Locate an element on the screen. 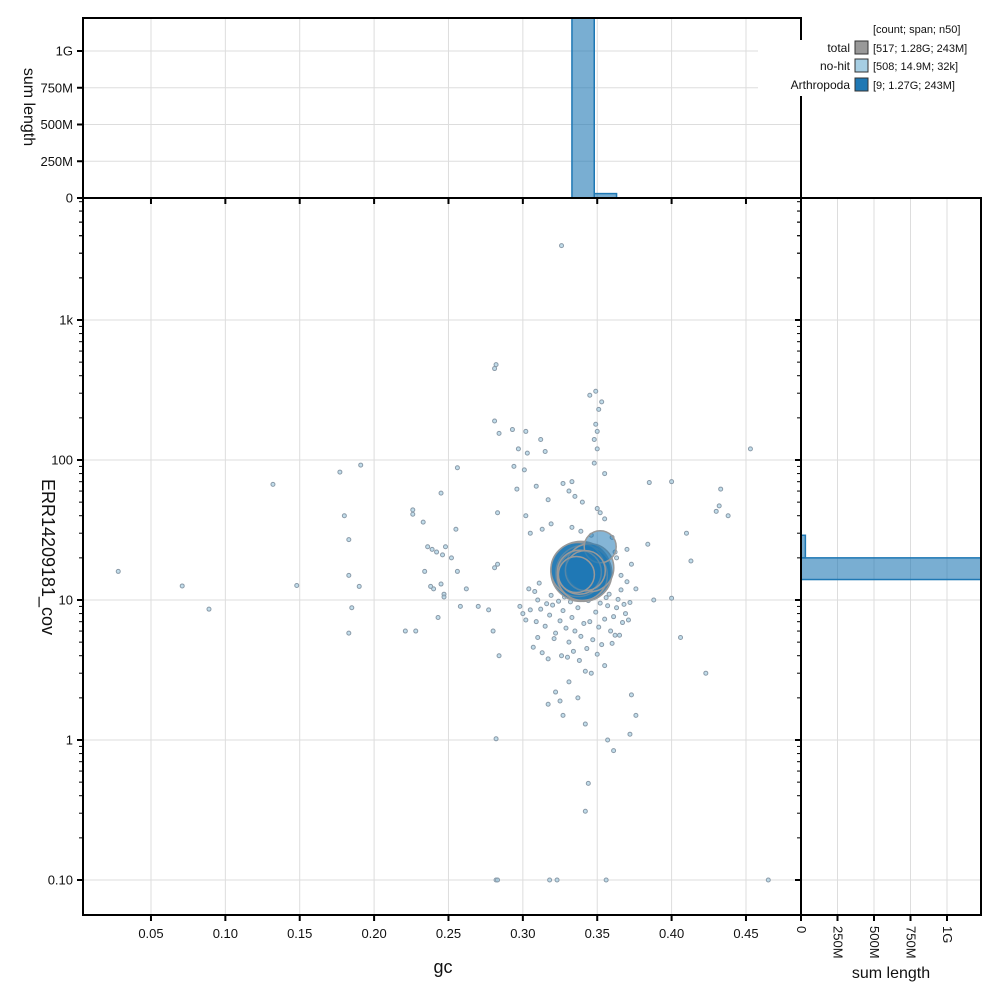 Image resolution: width=1000 pixels, height=1000 pixels. legend-stats-total: [517; 1.28G; 243M] is located at coordinates (920, 49).